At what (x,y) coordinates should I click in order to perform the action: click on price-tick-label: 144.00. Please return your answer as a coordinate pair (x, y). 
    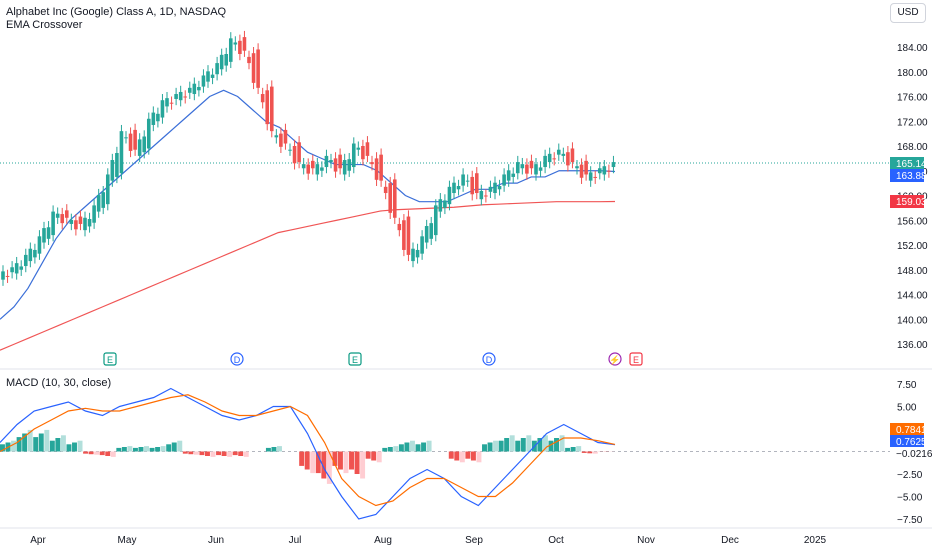
    Looking at the image, I should click on (912, 296).